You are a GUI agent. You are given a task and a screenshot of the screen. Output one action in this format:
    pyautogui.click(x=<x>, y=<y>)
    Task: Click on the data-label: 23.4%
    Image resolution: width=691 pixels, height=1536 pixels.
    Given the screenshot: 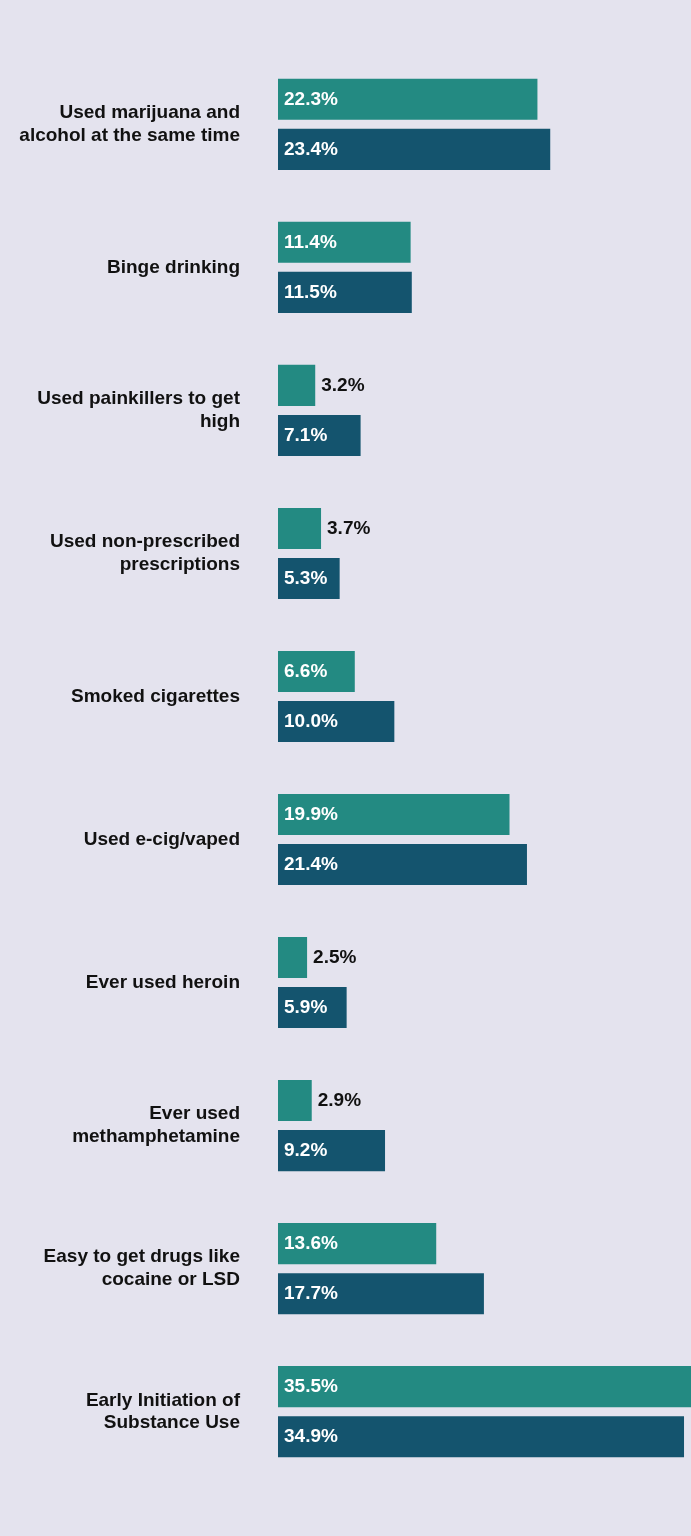 What is the action you would take?
    pyautogui.click(x=311, y=148)
    